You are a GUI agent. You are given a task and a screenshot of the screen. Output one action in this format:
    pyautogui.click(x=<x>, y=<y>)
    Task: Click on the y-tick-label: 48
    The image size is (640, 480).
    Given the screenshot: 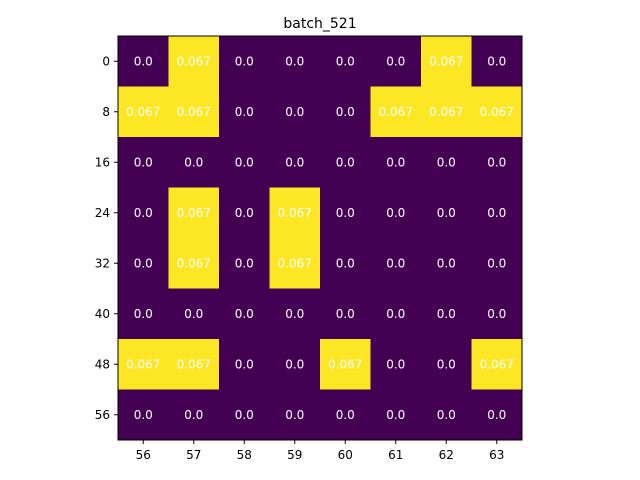 What is the action you would take?
    pyautogui.click(x=102, y=364)
    